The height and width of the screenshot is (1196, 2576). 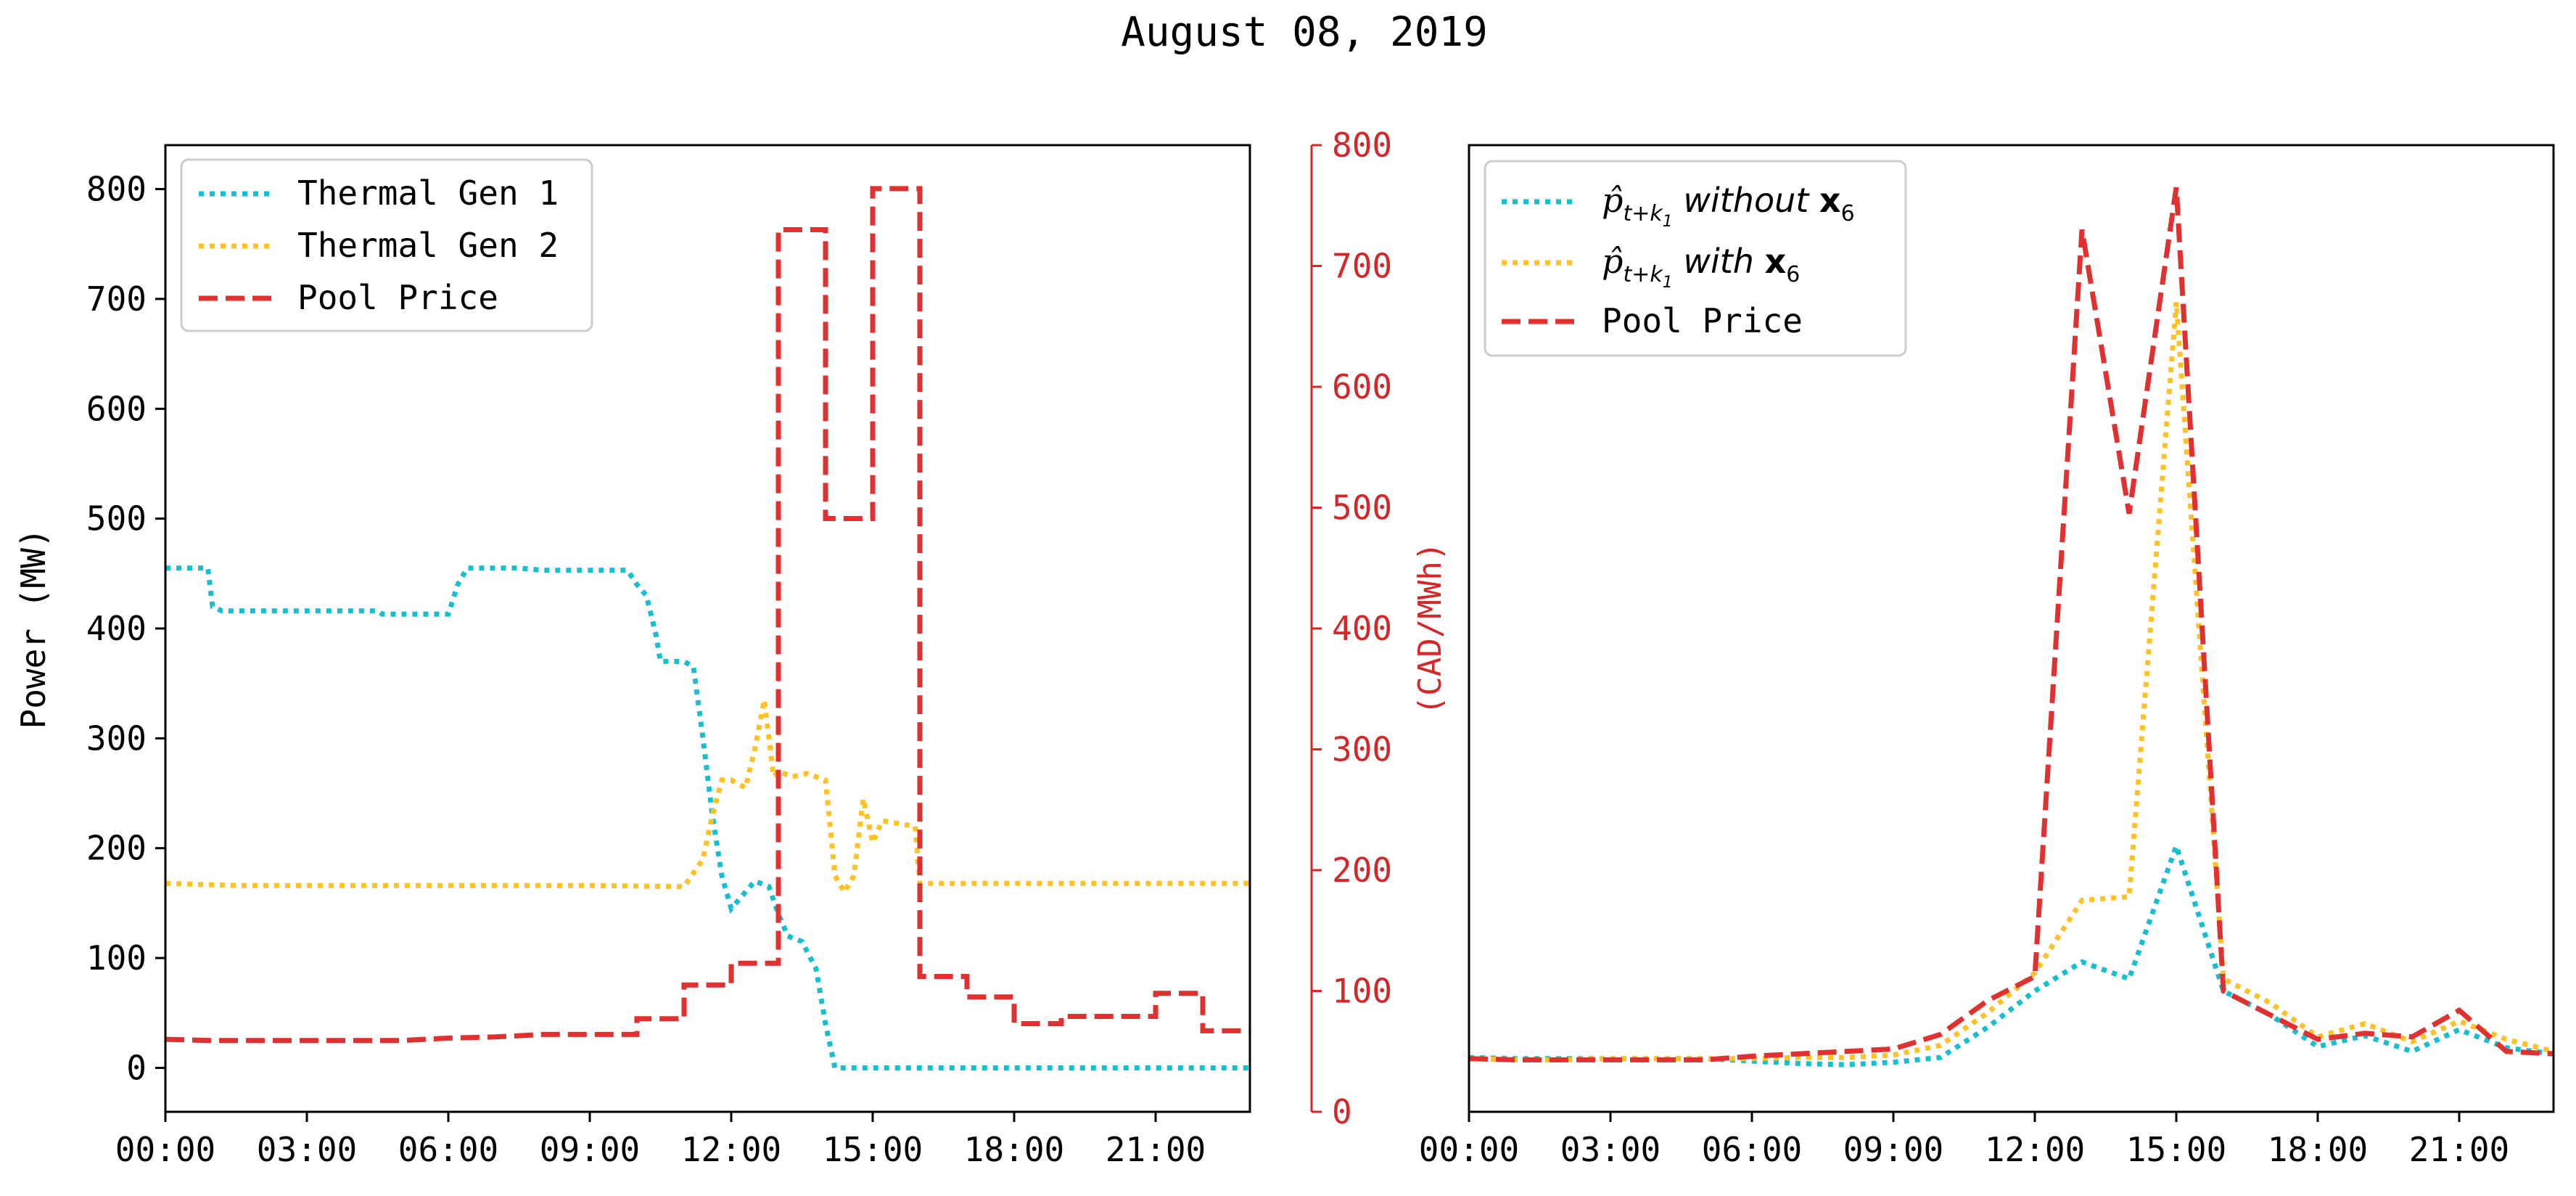 I want to click on right-x-tick-label: 03:00, so click(x=1610, y=1149).